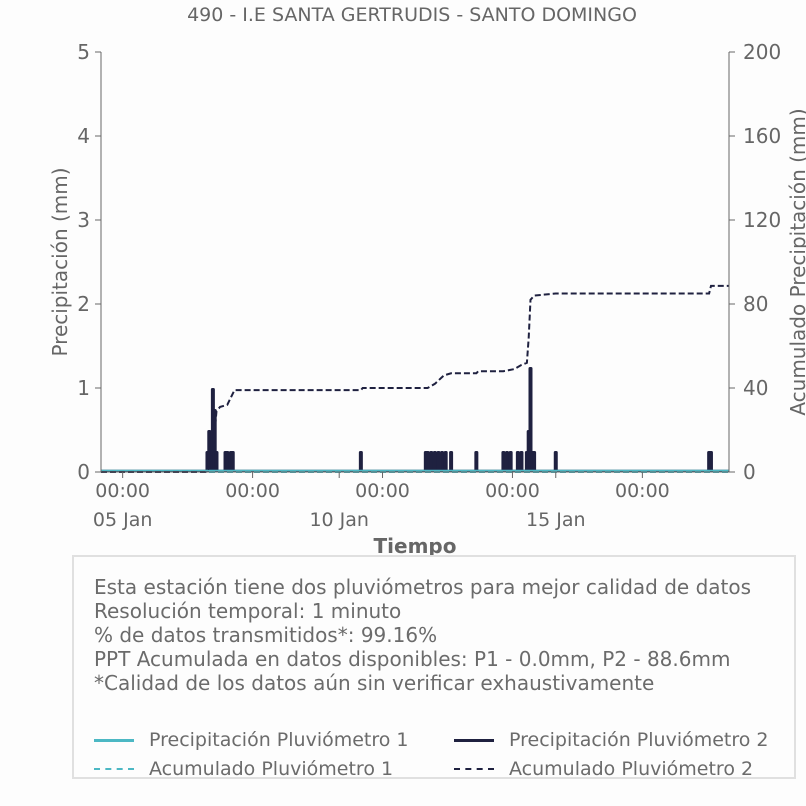  What do you see at coordinates (339, 520) in the screenshot?
I see `x-tick-date-label: 10 Jan` at bounding box center [339, 520].